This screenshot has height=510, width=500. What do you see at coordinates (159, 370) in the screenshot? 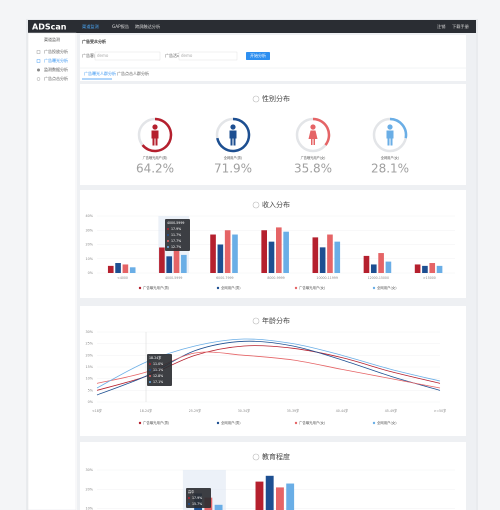
I see `tooltip` at bounding box center [159, 370].